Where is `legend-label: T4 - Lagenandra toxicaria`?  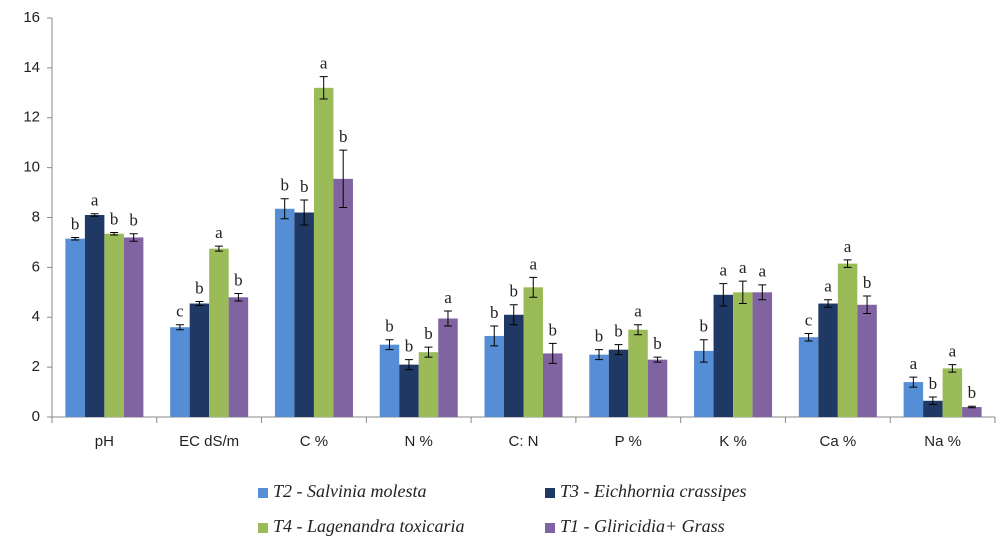
legend-label: T4 - Lagenandra toxicaria is located at coordinates (369, 526).